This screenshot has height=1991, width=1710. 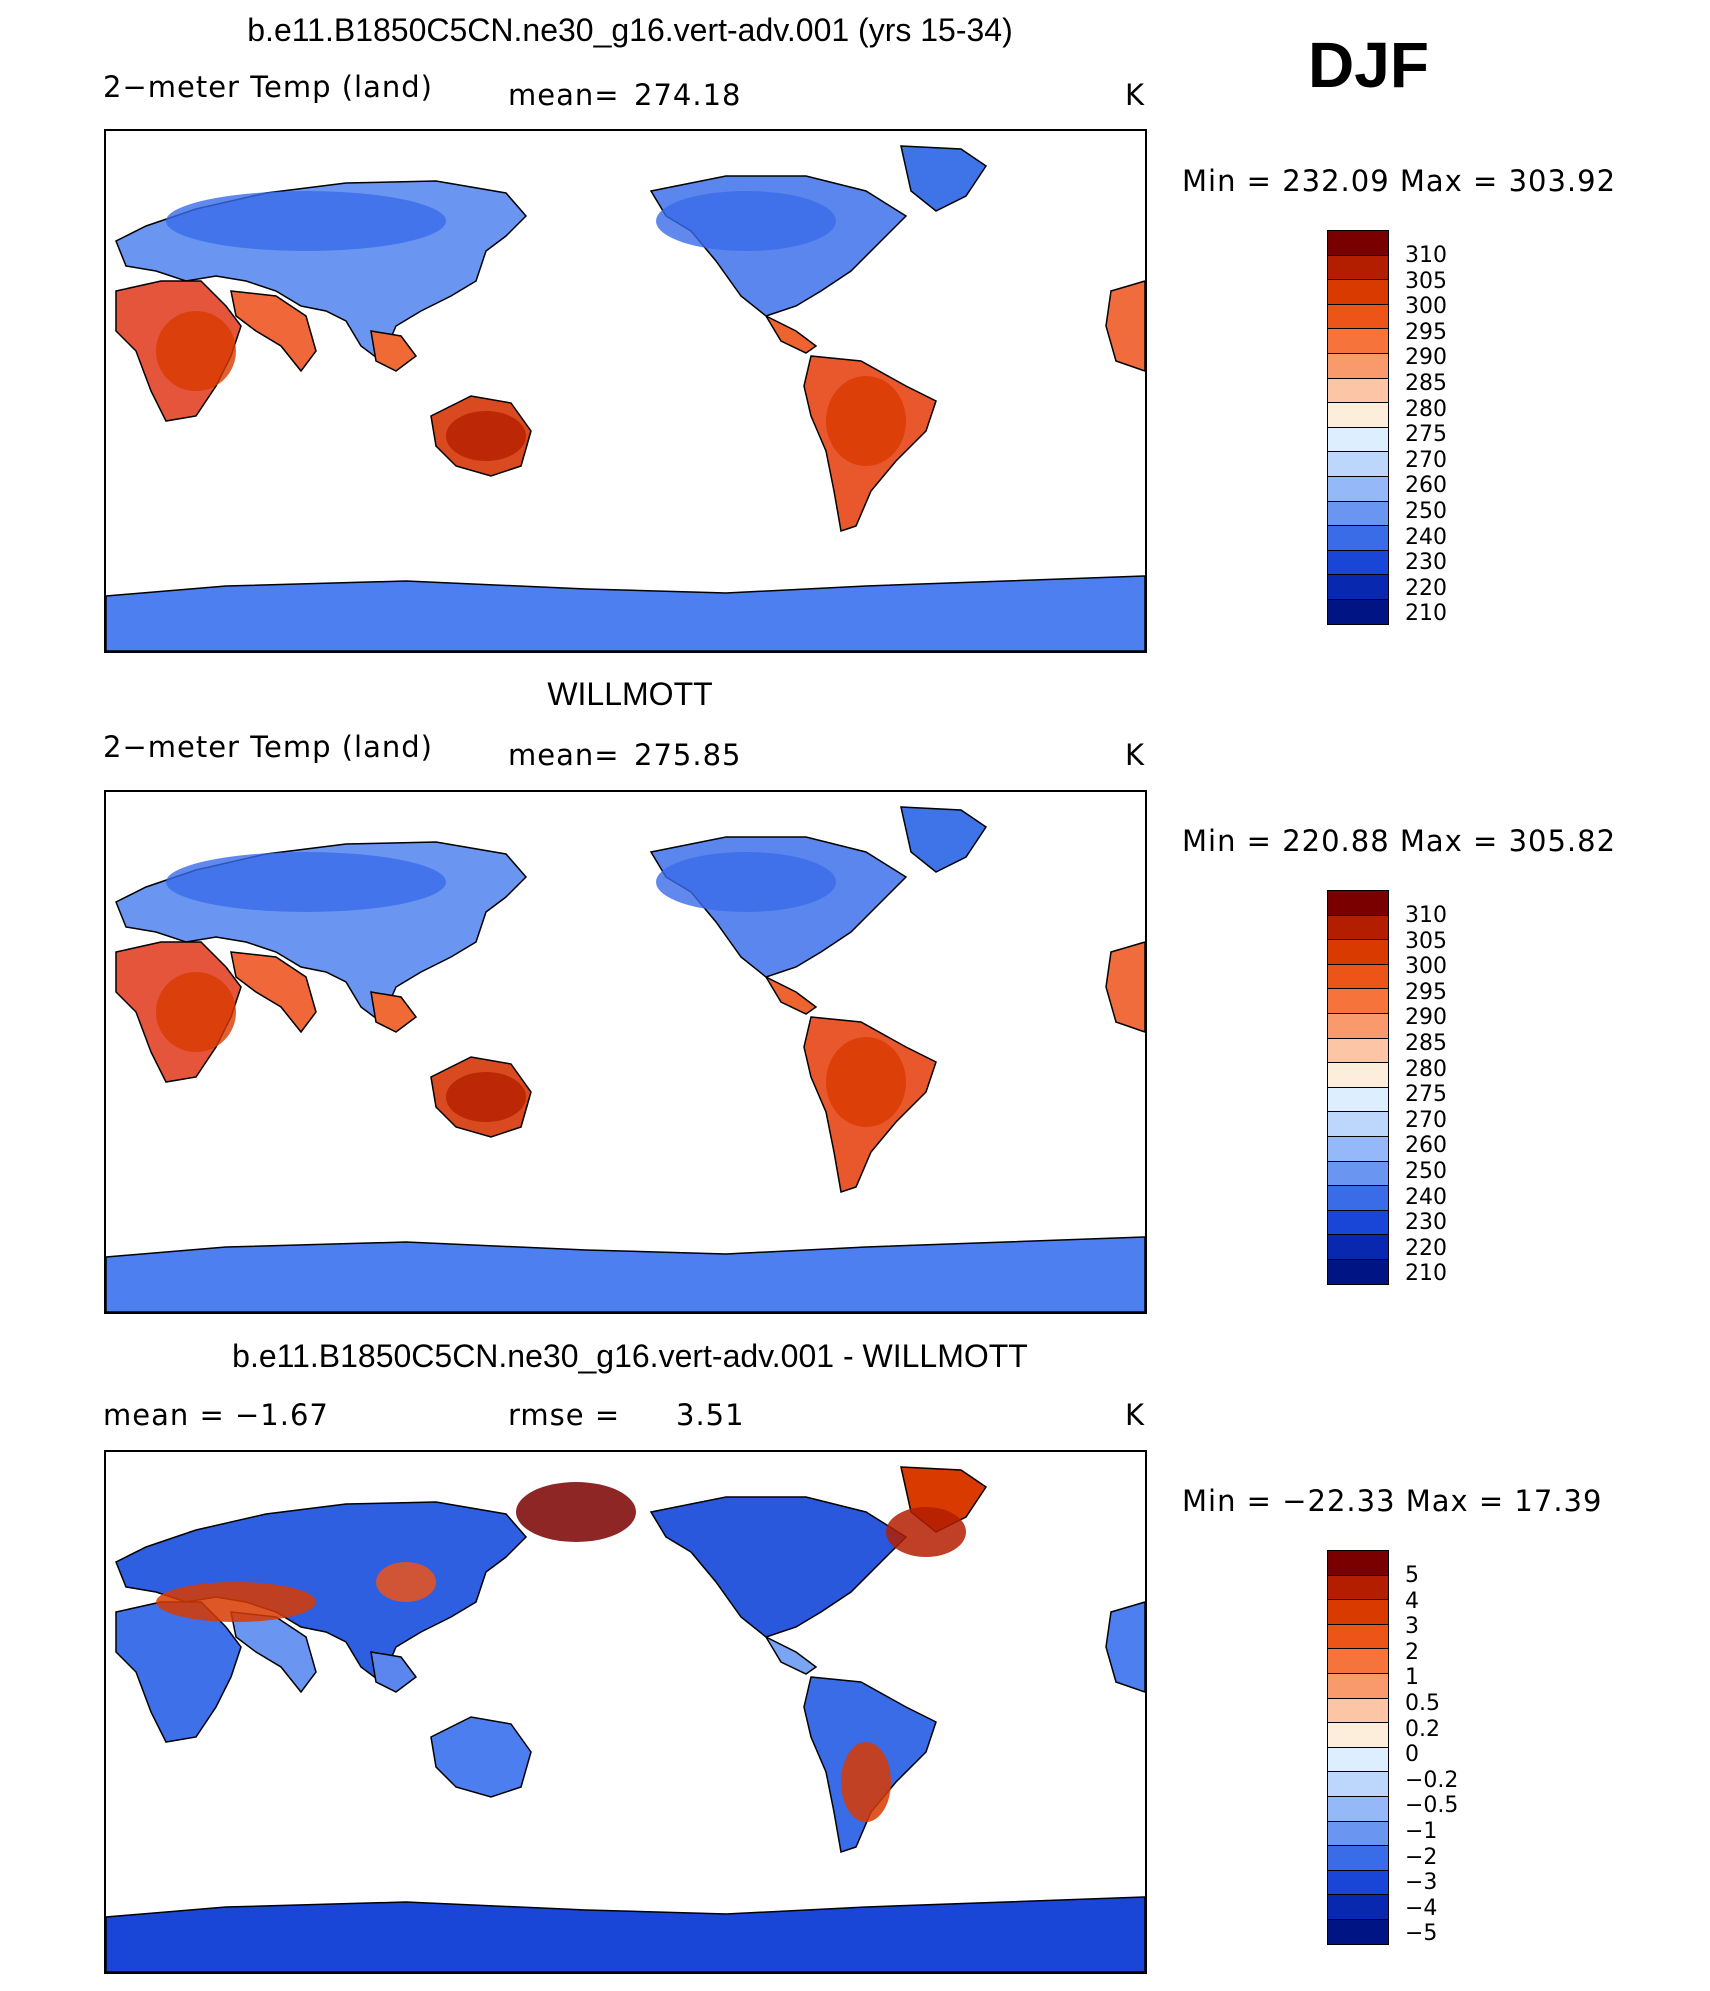 I want to click on colorbar-tick-label: 295, so click(x=1426, y=992).